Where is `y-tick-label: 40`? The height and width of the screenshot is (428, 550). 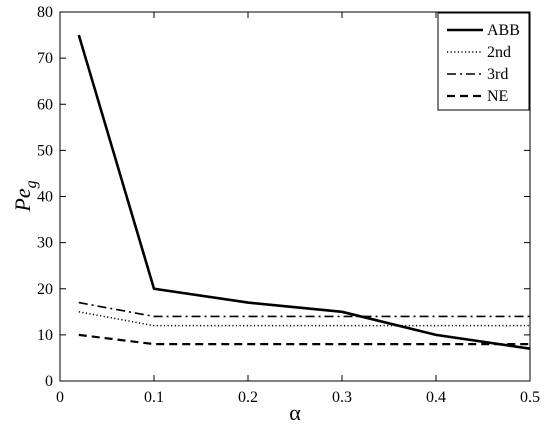
y-tick-label: 40 is located at coordinates (45, 197).